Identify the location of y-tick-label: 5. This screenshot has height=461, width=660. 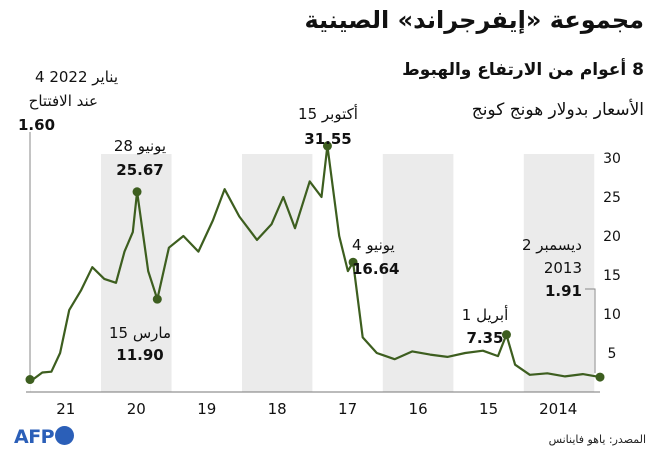
(612, 354).